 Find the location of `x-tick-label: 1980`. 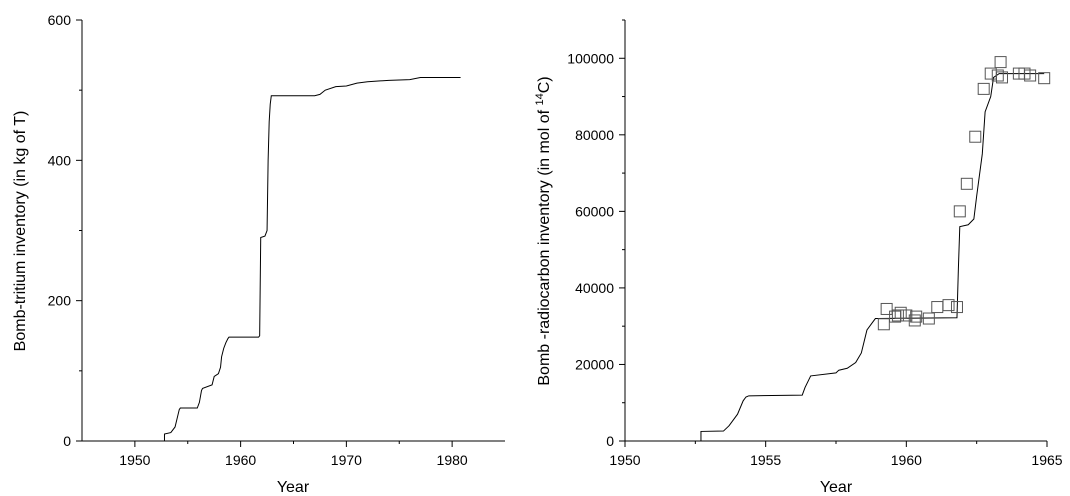

x-tick-label: 1980 is located at coordinates (452, 460).